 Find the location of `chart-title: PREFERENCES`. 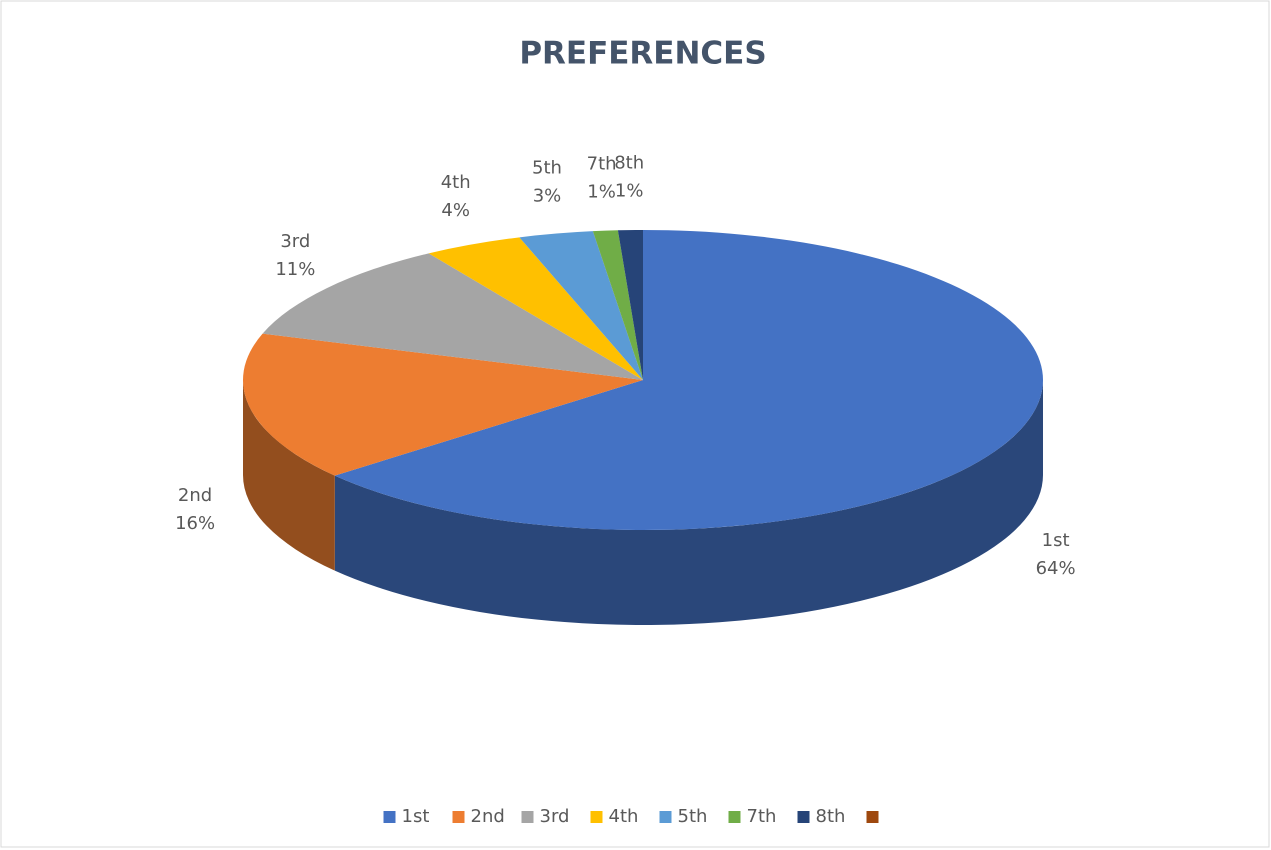

chart-title: PREFERENCES is located at coordinates (642, 54).